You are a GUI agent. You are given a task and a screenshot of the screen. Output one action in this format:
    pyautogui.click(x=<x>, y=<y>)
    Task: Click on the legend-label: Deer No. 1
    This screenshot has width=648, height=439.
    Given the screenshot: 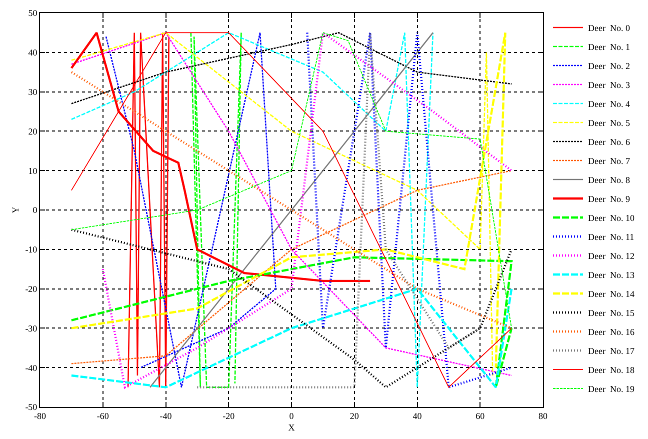 What is the action you would take?
    pyautogui.click(x=609, y=47)
    